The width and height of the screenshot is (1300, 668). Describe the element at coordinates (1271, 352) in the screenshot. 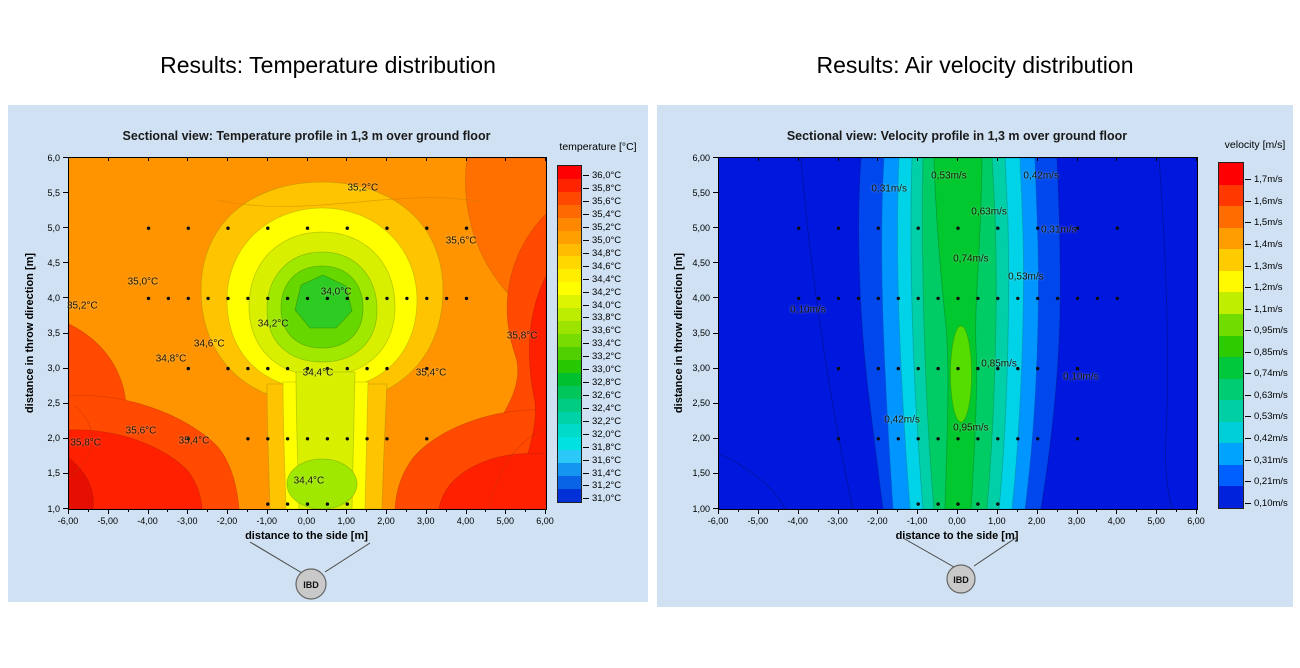

I see `legend-entry-label: 0,85m/s` at that location.